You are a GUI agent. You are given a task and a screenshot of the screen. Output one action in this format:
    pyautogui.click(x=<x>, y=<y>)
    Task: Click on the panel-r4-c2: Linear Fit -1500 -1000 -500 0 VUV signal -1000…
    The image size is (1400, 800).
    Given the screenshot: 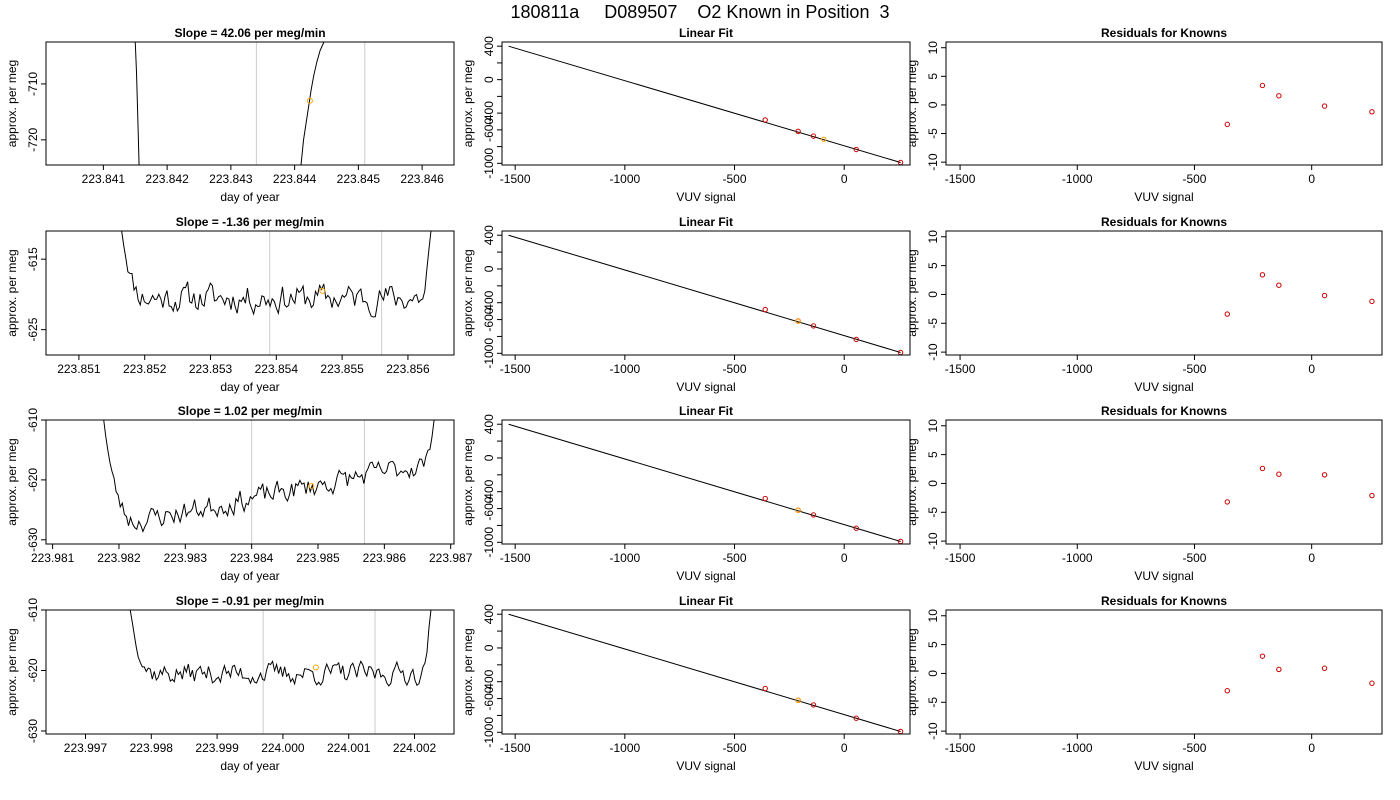 What is the action you would take?
    pyautogui.click(x=686, y=683)
    